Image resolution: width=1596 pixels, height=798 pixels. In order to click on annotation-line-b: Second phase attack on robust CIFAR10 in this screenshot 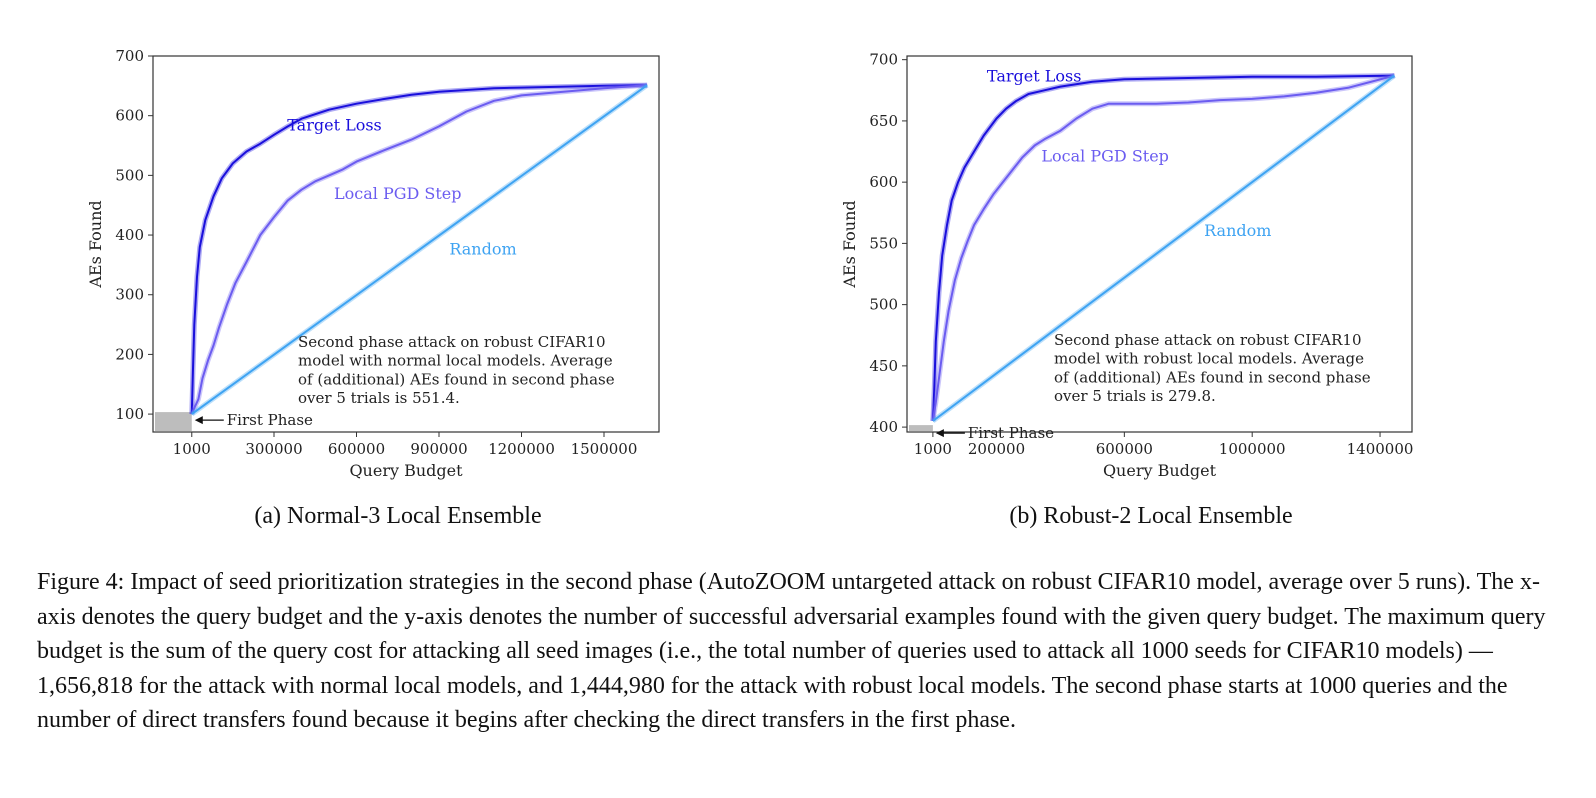, I will do `click(1208, 340)`.